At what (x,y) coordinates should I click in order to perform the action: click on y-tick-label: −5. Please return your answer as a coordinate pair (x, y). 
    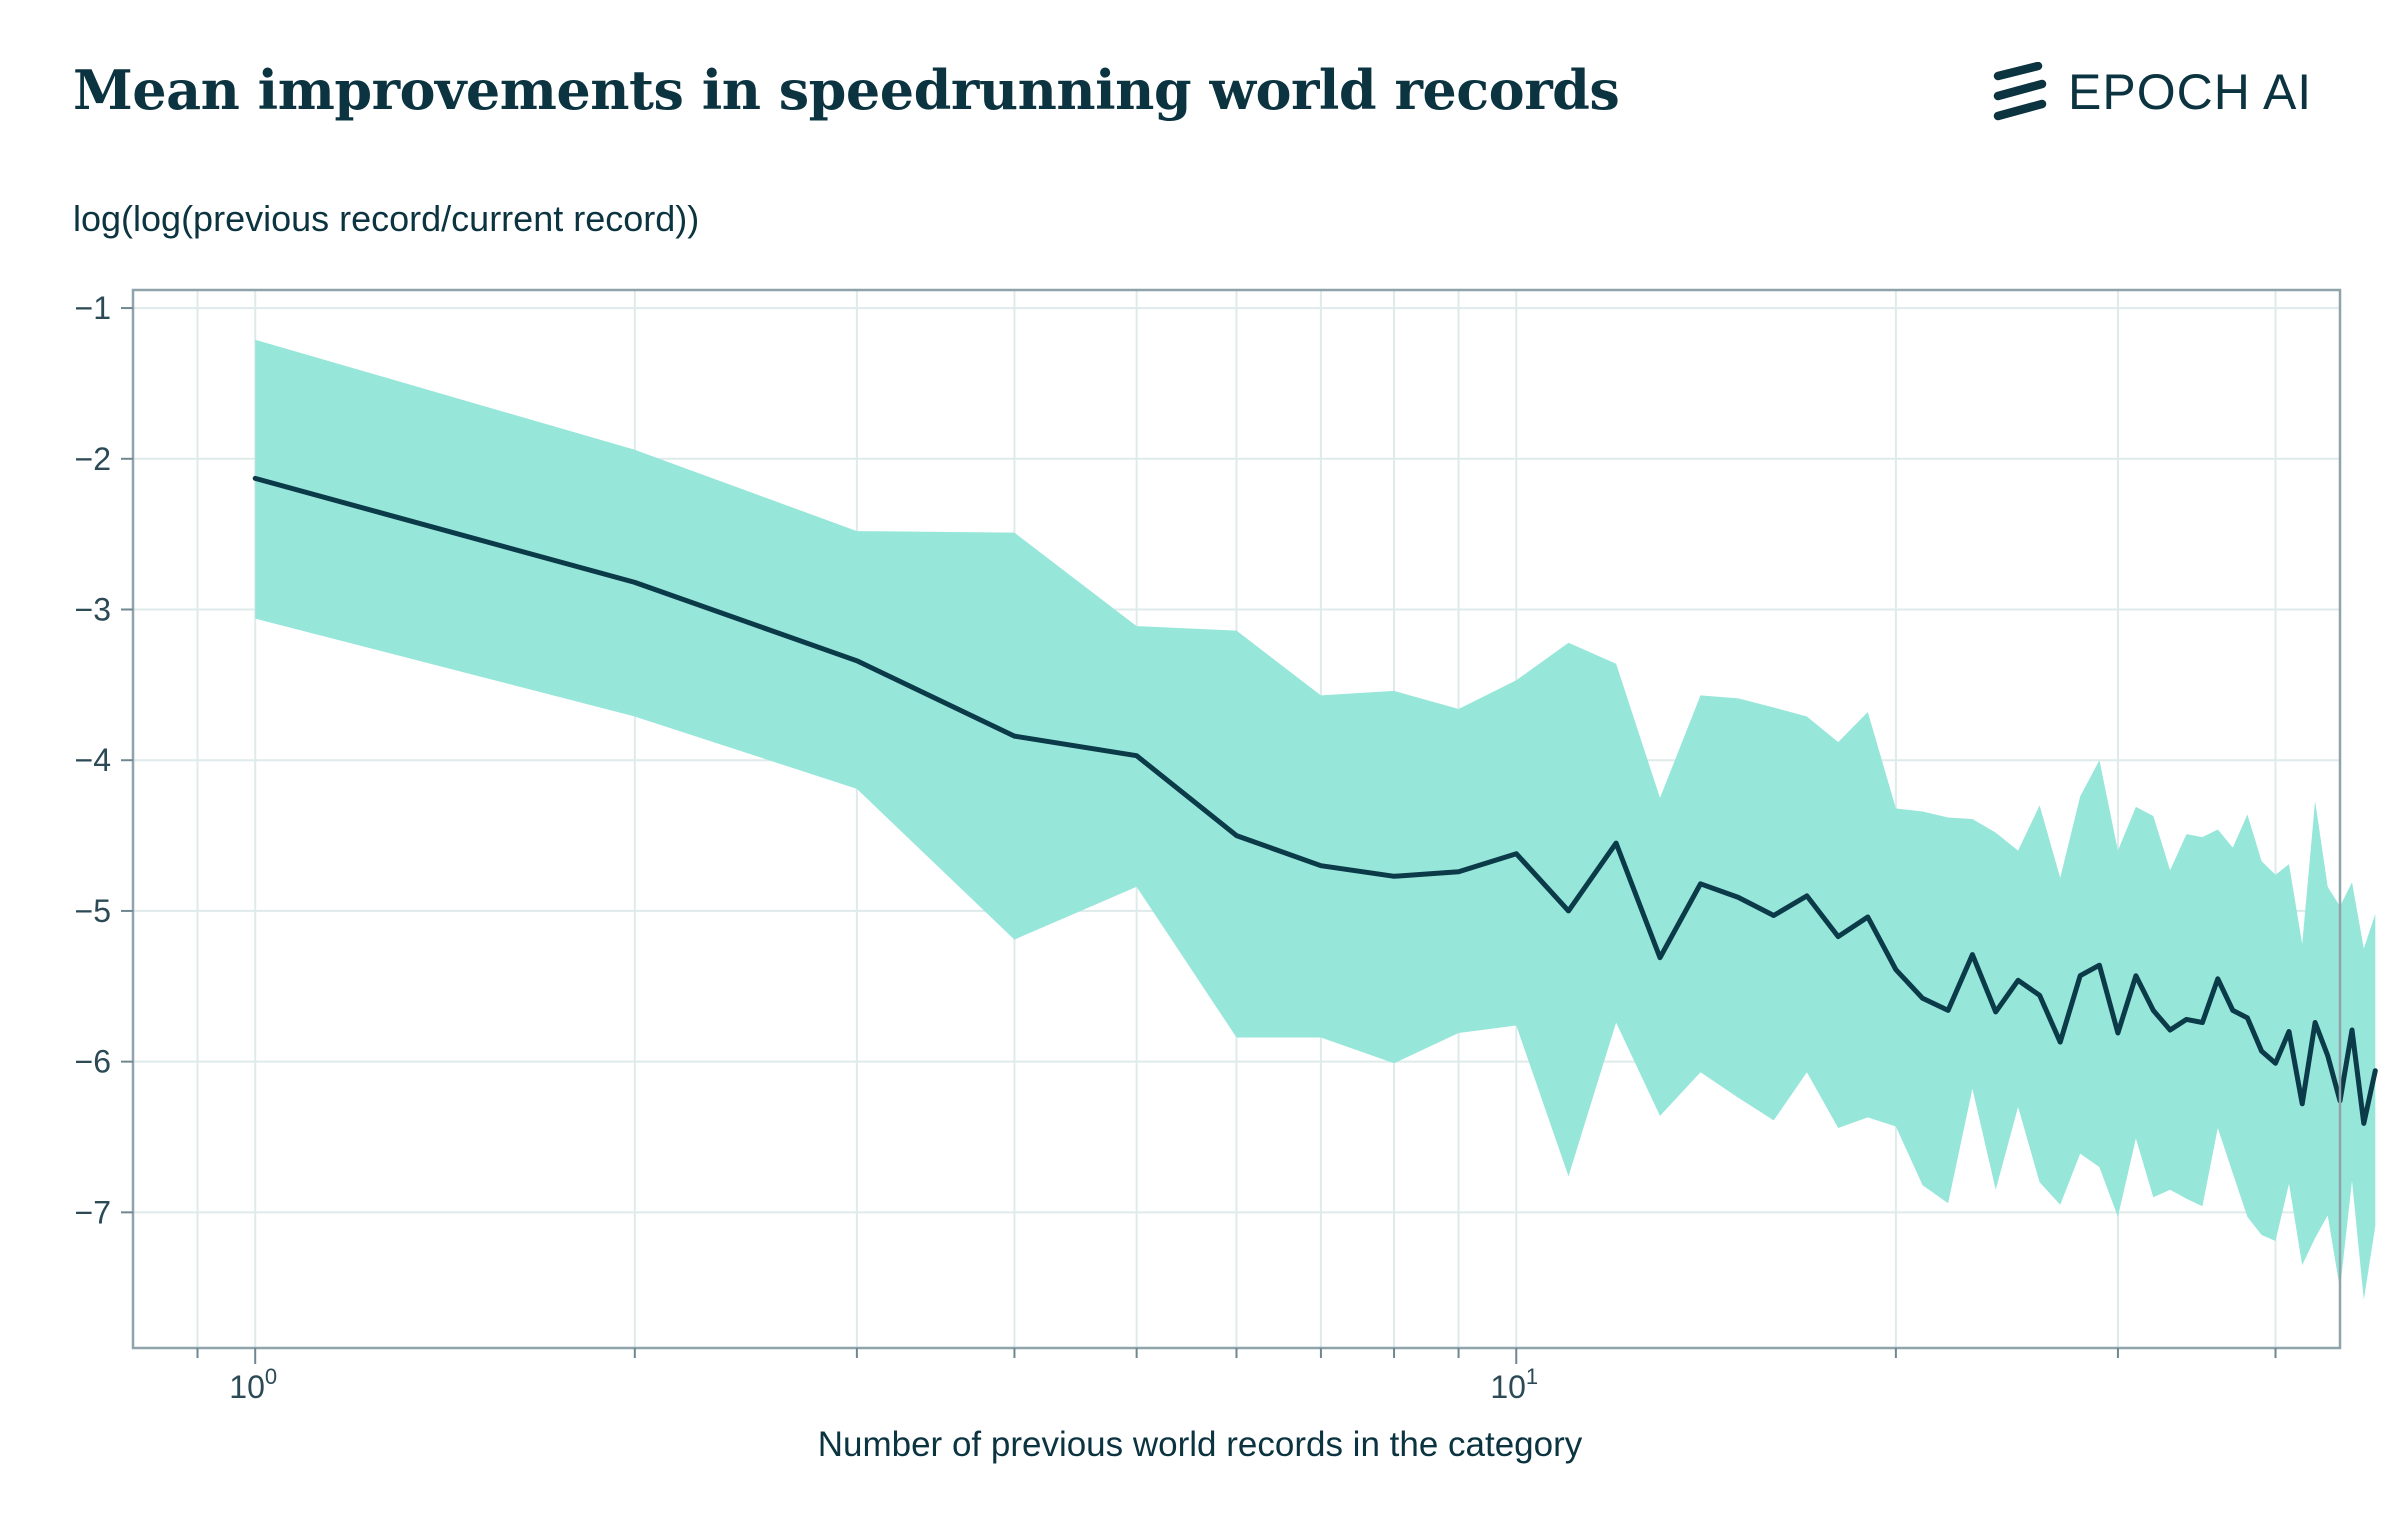
    Looking at the image, I should click on (93, 911).